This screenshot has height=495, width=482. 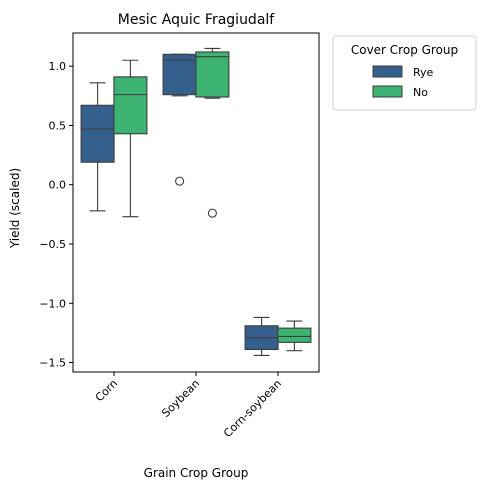 I want to click on legend-frame, so click(x=404, y=73).